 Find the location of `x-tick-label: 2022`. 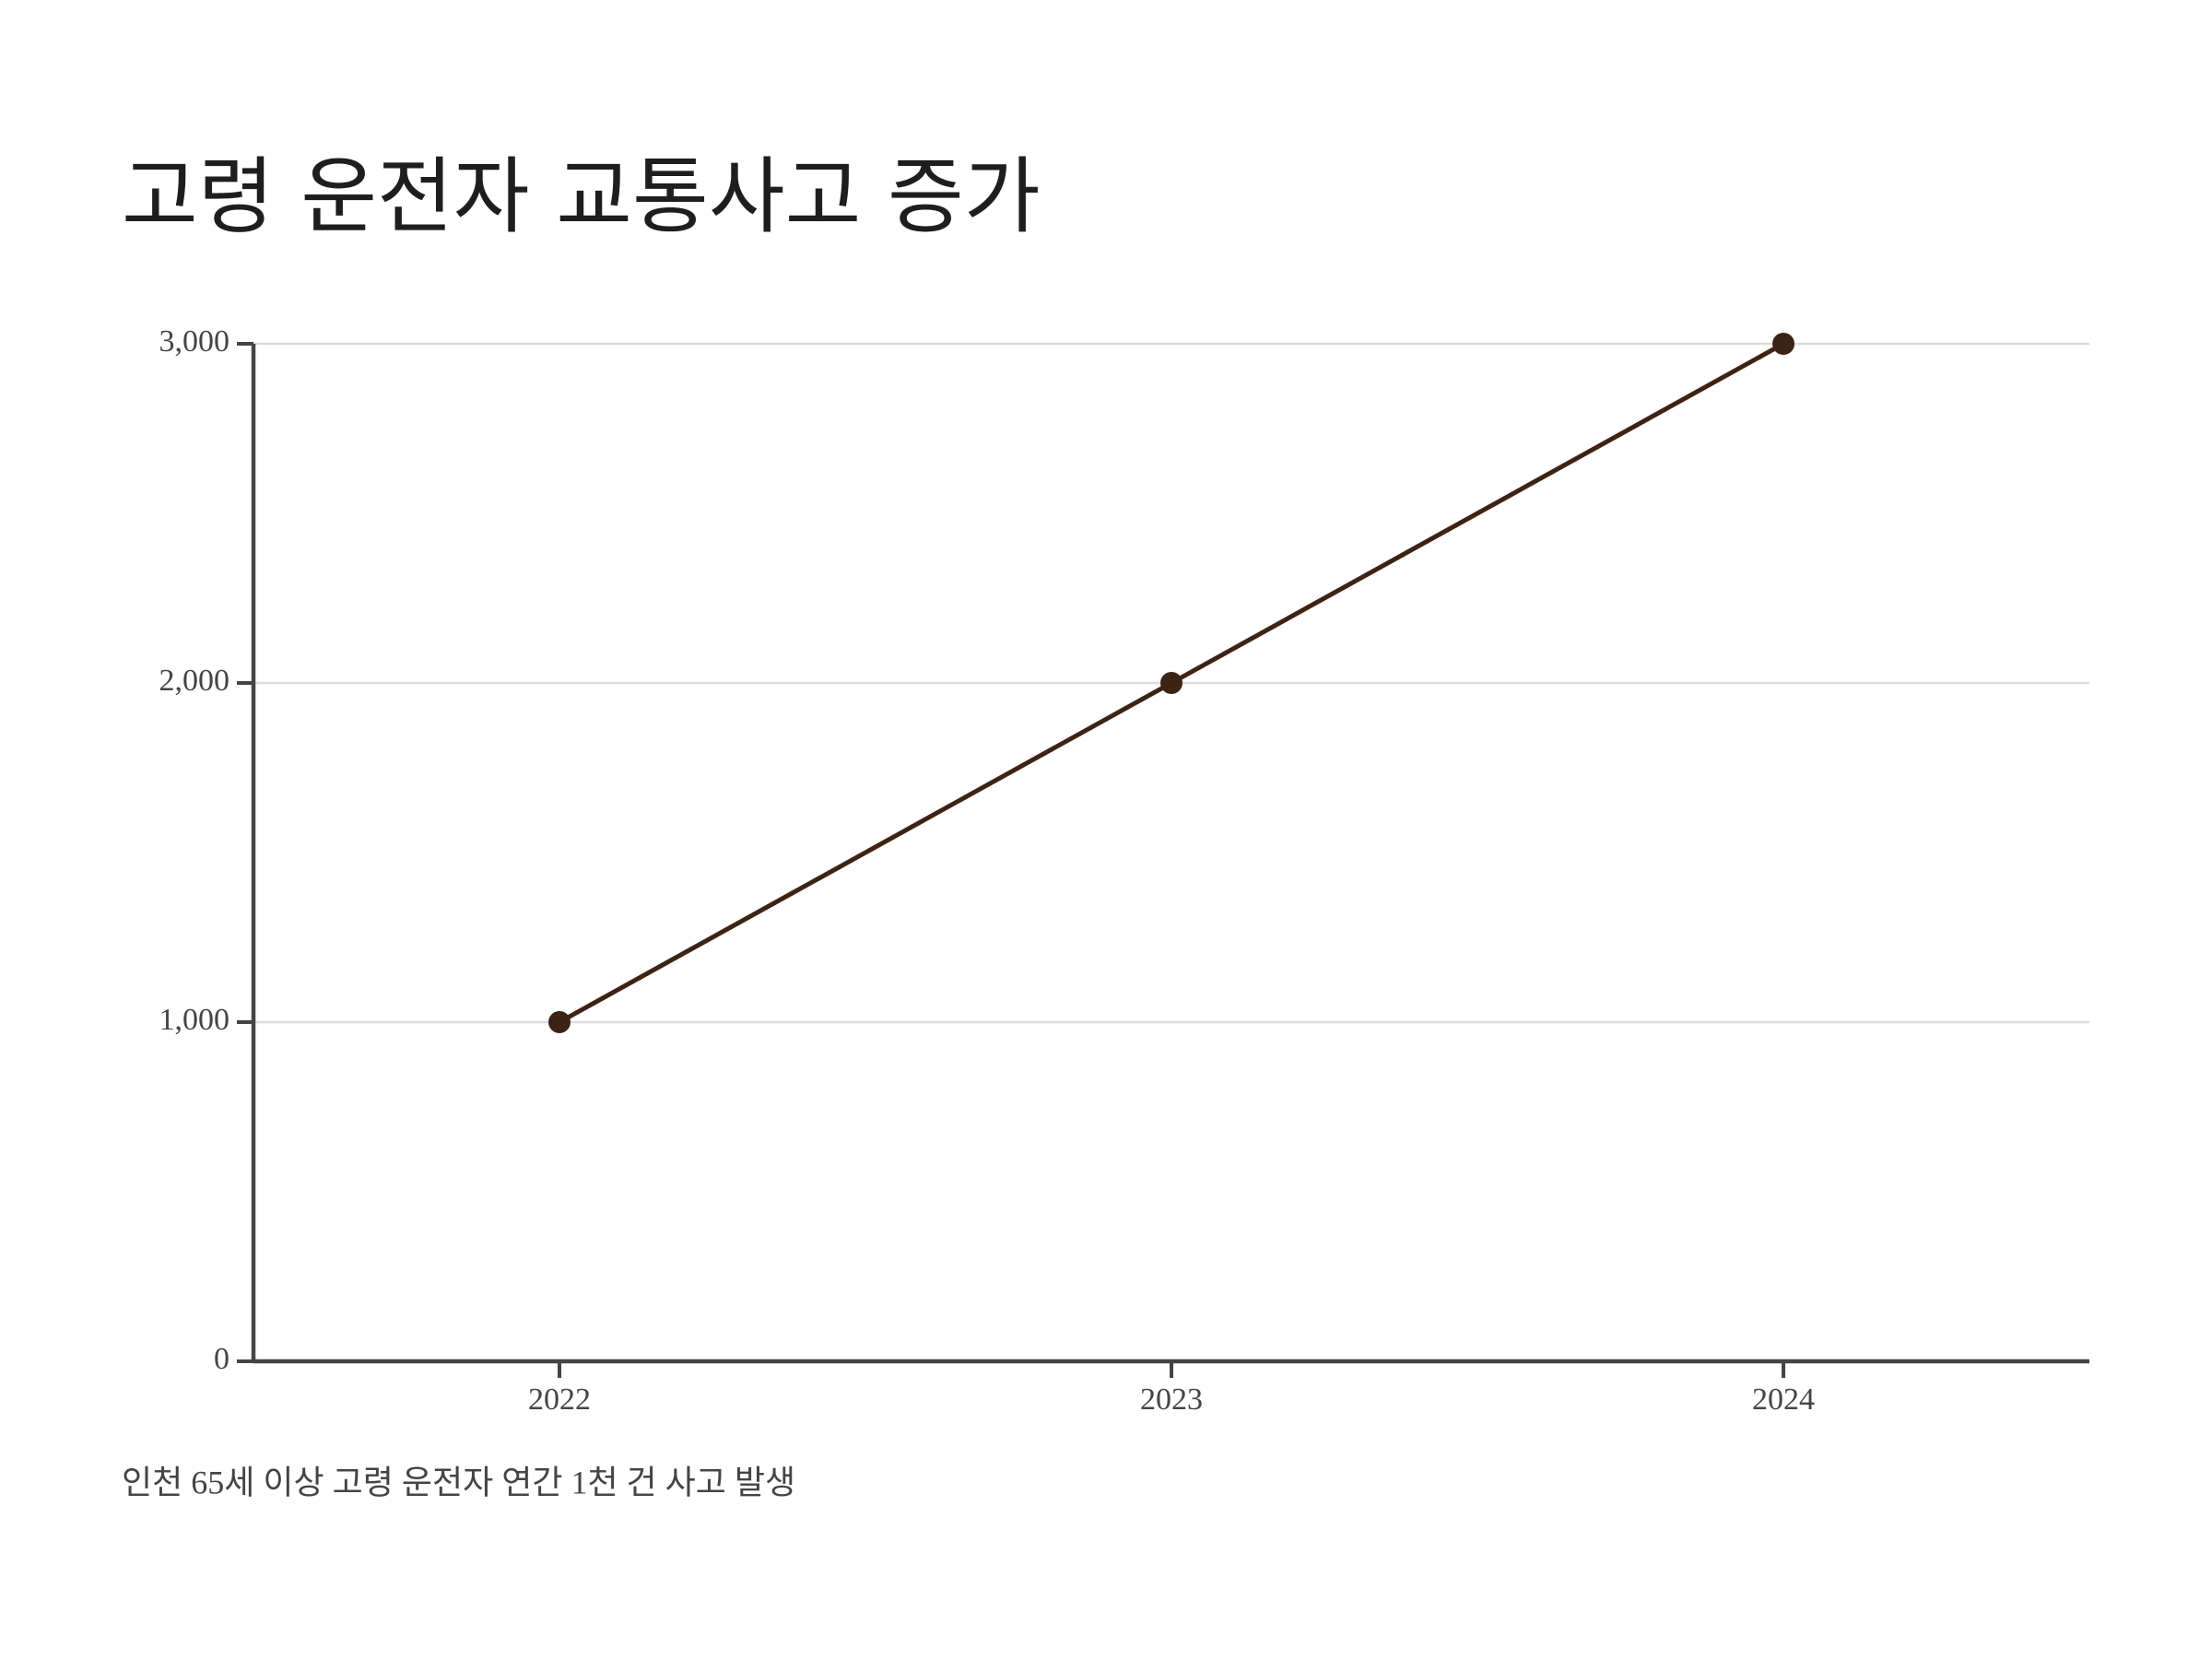

x-tick-label: 2022 is located at coordinates (559, 1399).